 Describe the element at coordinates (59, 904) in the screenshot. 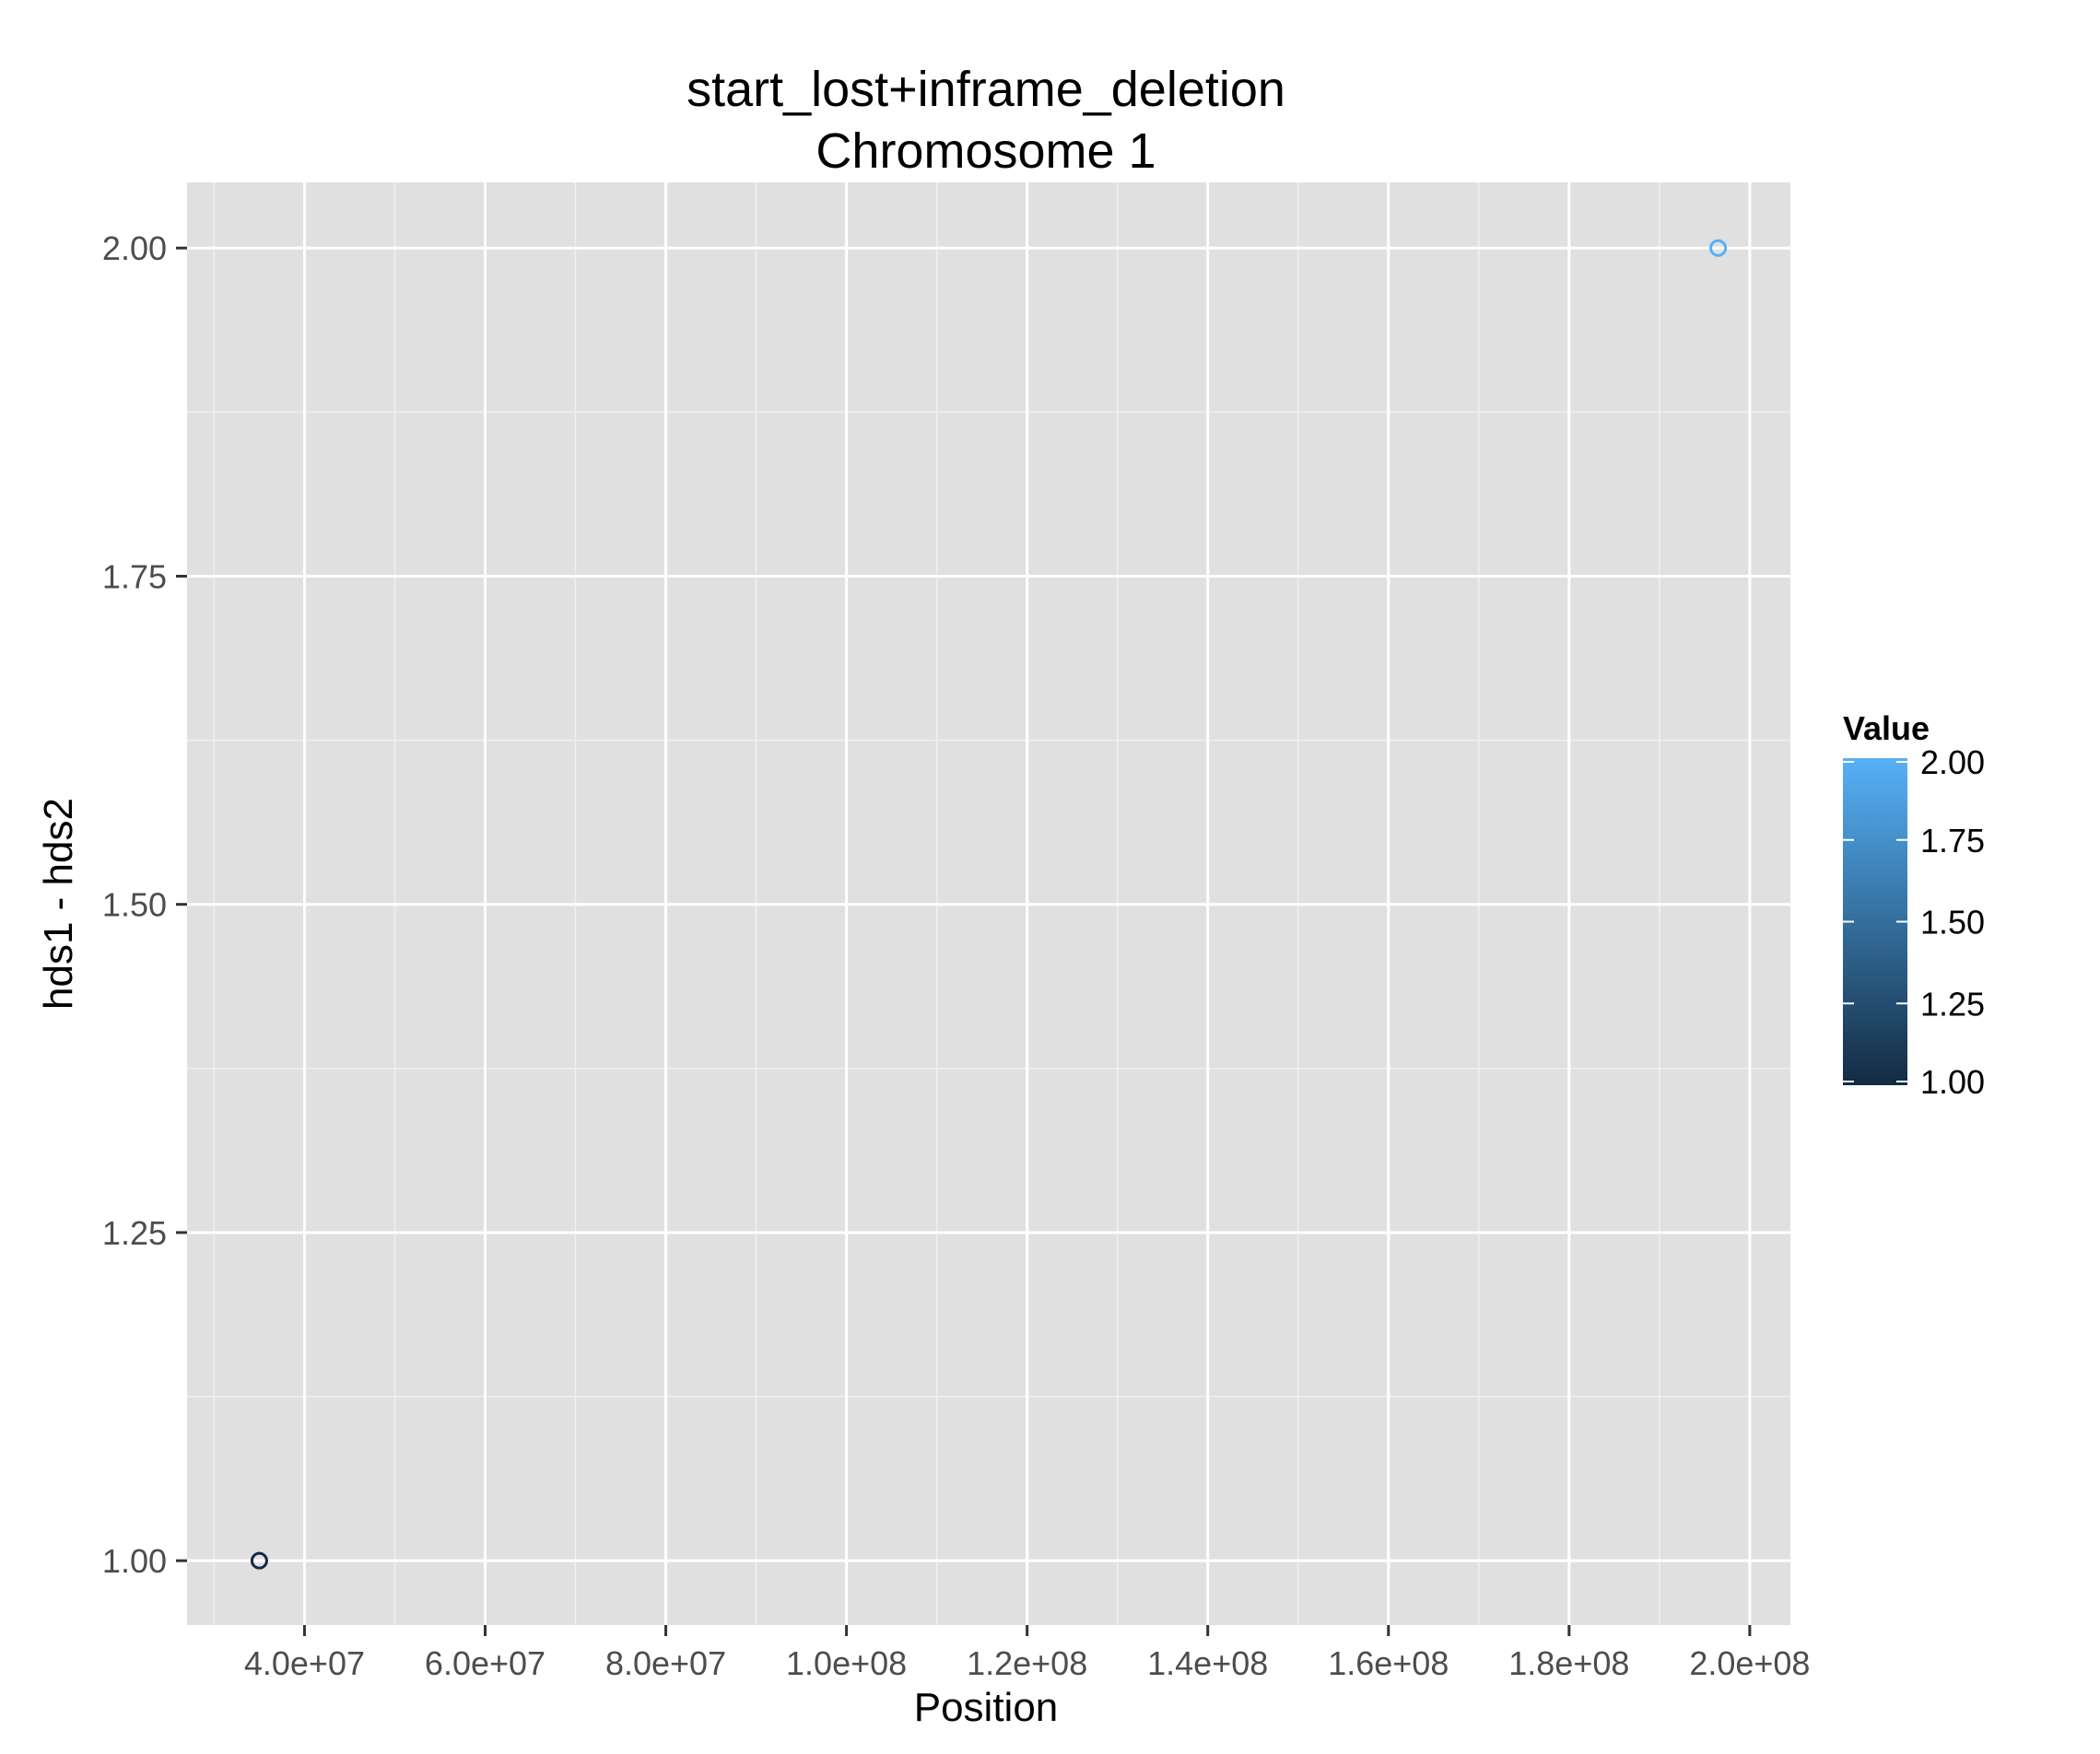

I see `y-axis-label: hds1 - hds2` at that location.